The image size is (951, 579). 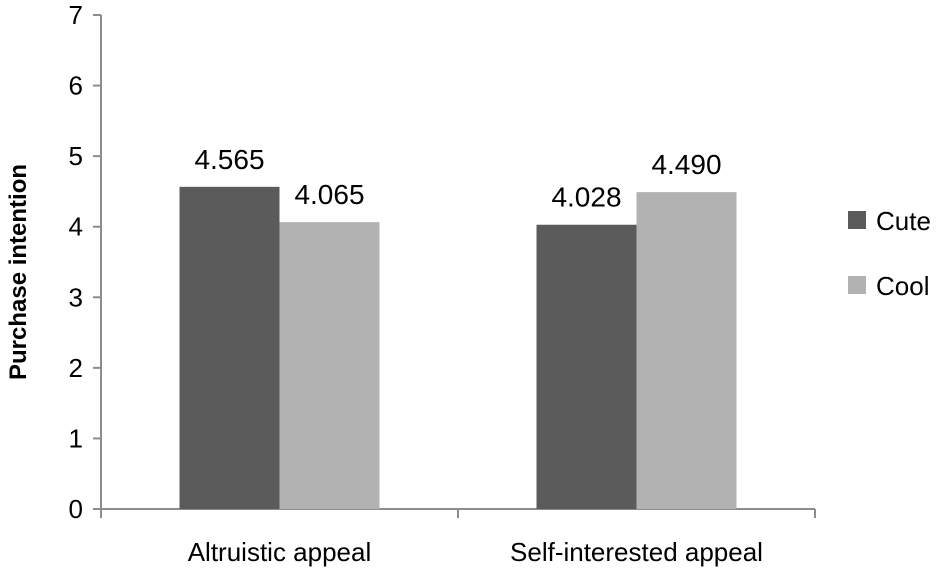 What do you see at coordinates (76, 15) in the screenshot?
I see `y-tick-label: 7` at bounding box center [76, 15].